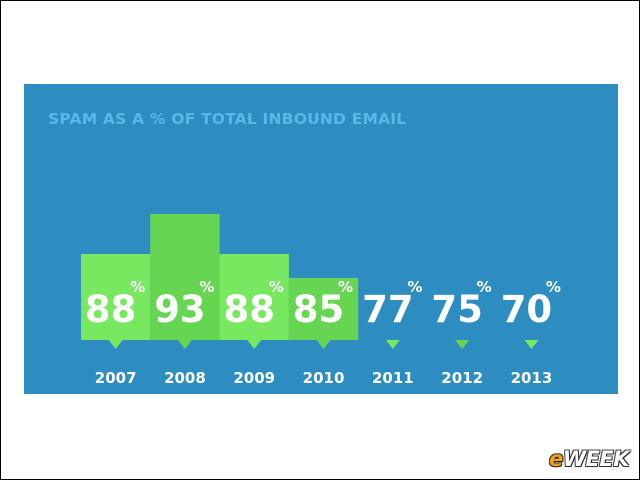 Image resolution: width=640 pixels, height=480 pixels. I want to click on bar-group-2010: 85% 2010, so click(323, 332).